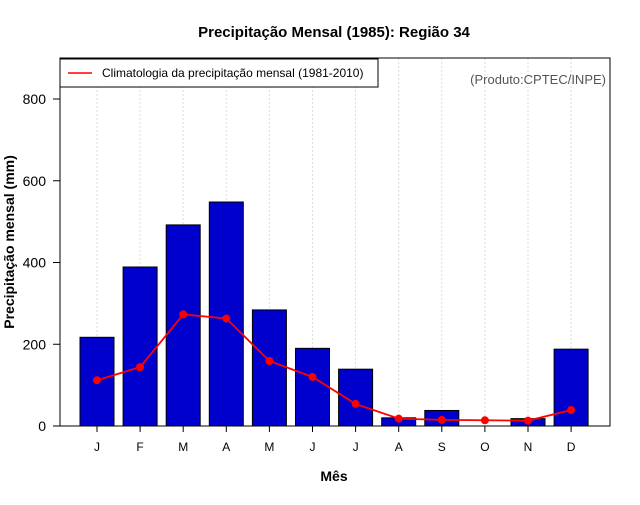  Describe the element at coordinates (9, 242) in the screenshot. I see `y-axis-label: Precipitação mensal (mm)` at that location.